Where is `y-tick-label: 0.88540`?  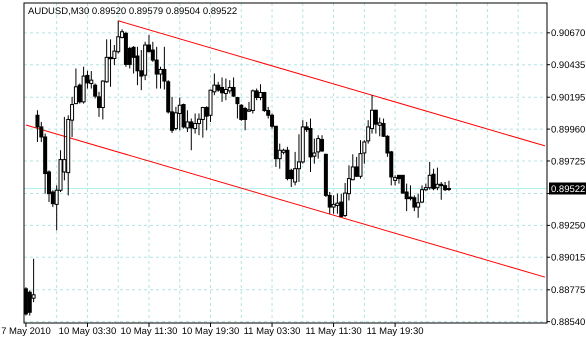 y-tick-label: 0.88540 is located at coordinates (568, 322).